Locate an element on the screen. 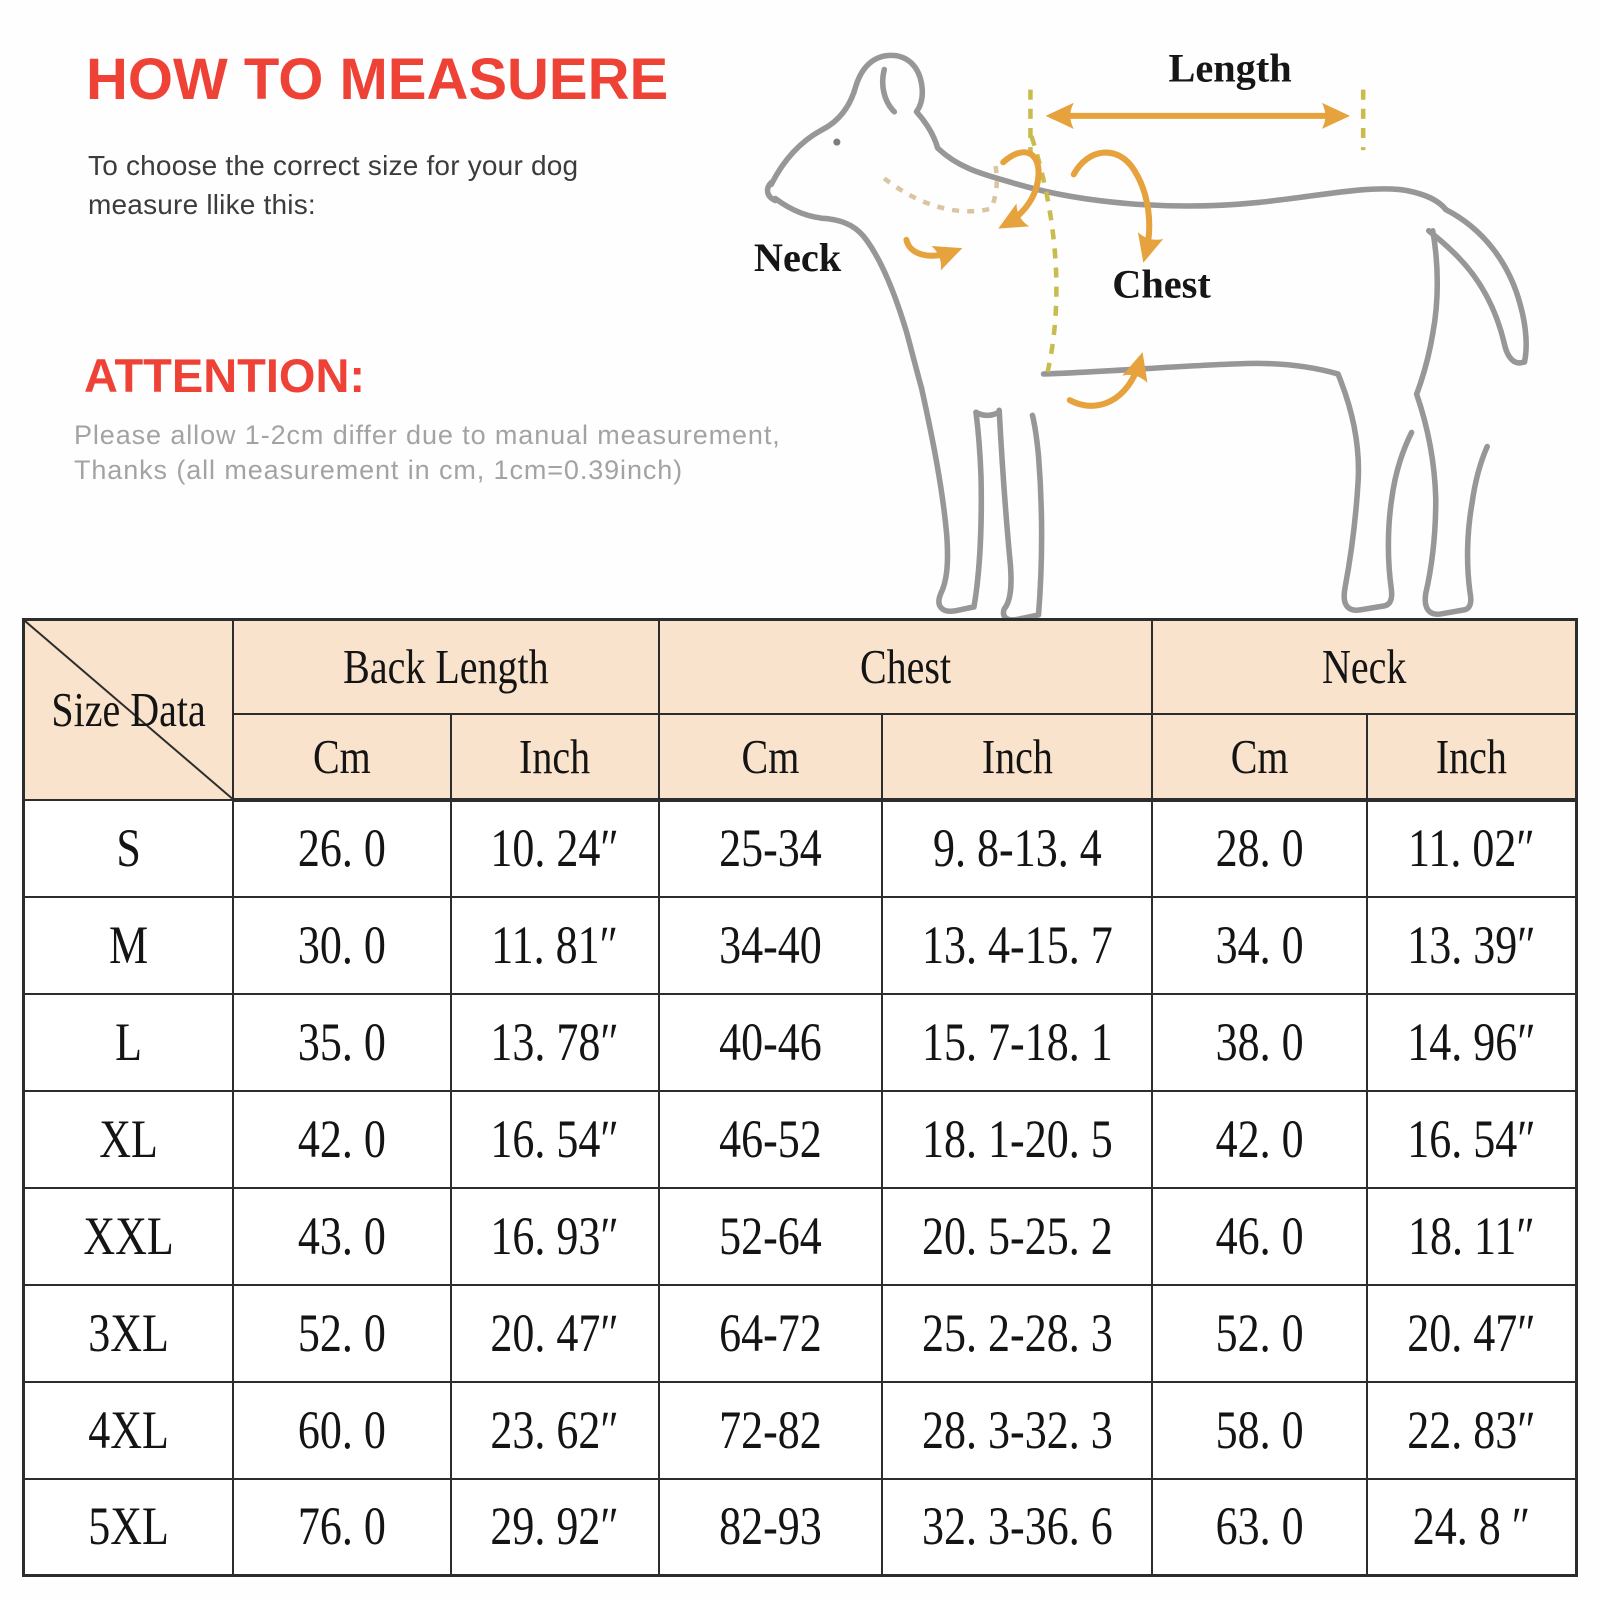  table-cell: 14. 96″ is located at coordinates (1471, 1042).